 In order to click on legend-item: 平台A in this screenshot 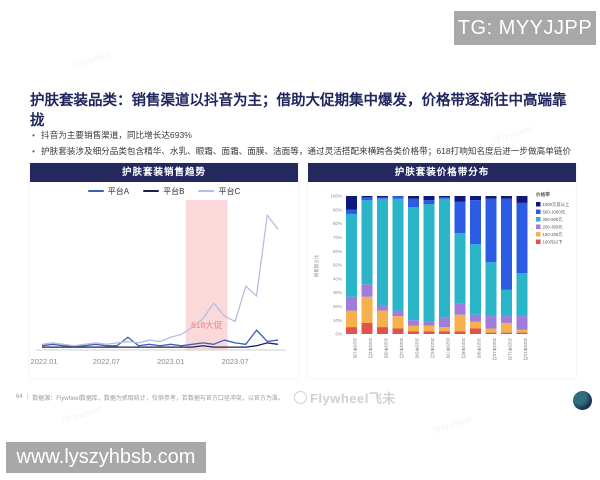, I will do `click(108, 191)`.